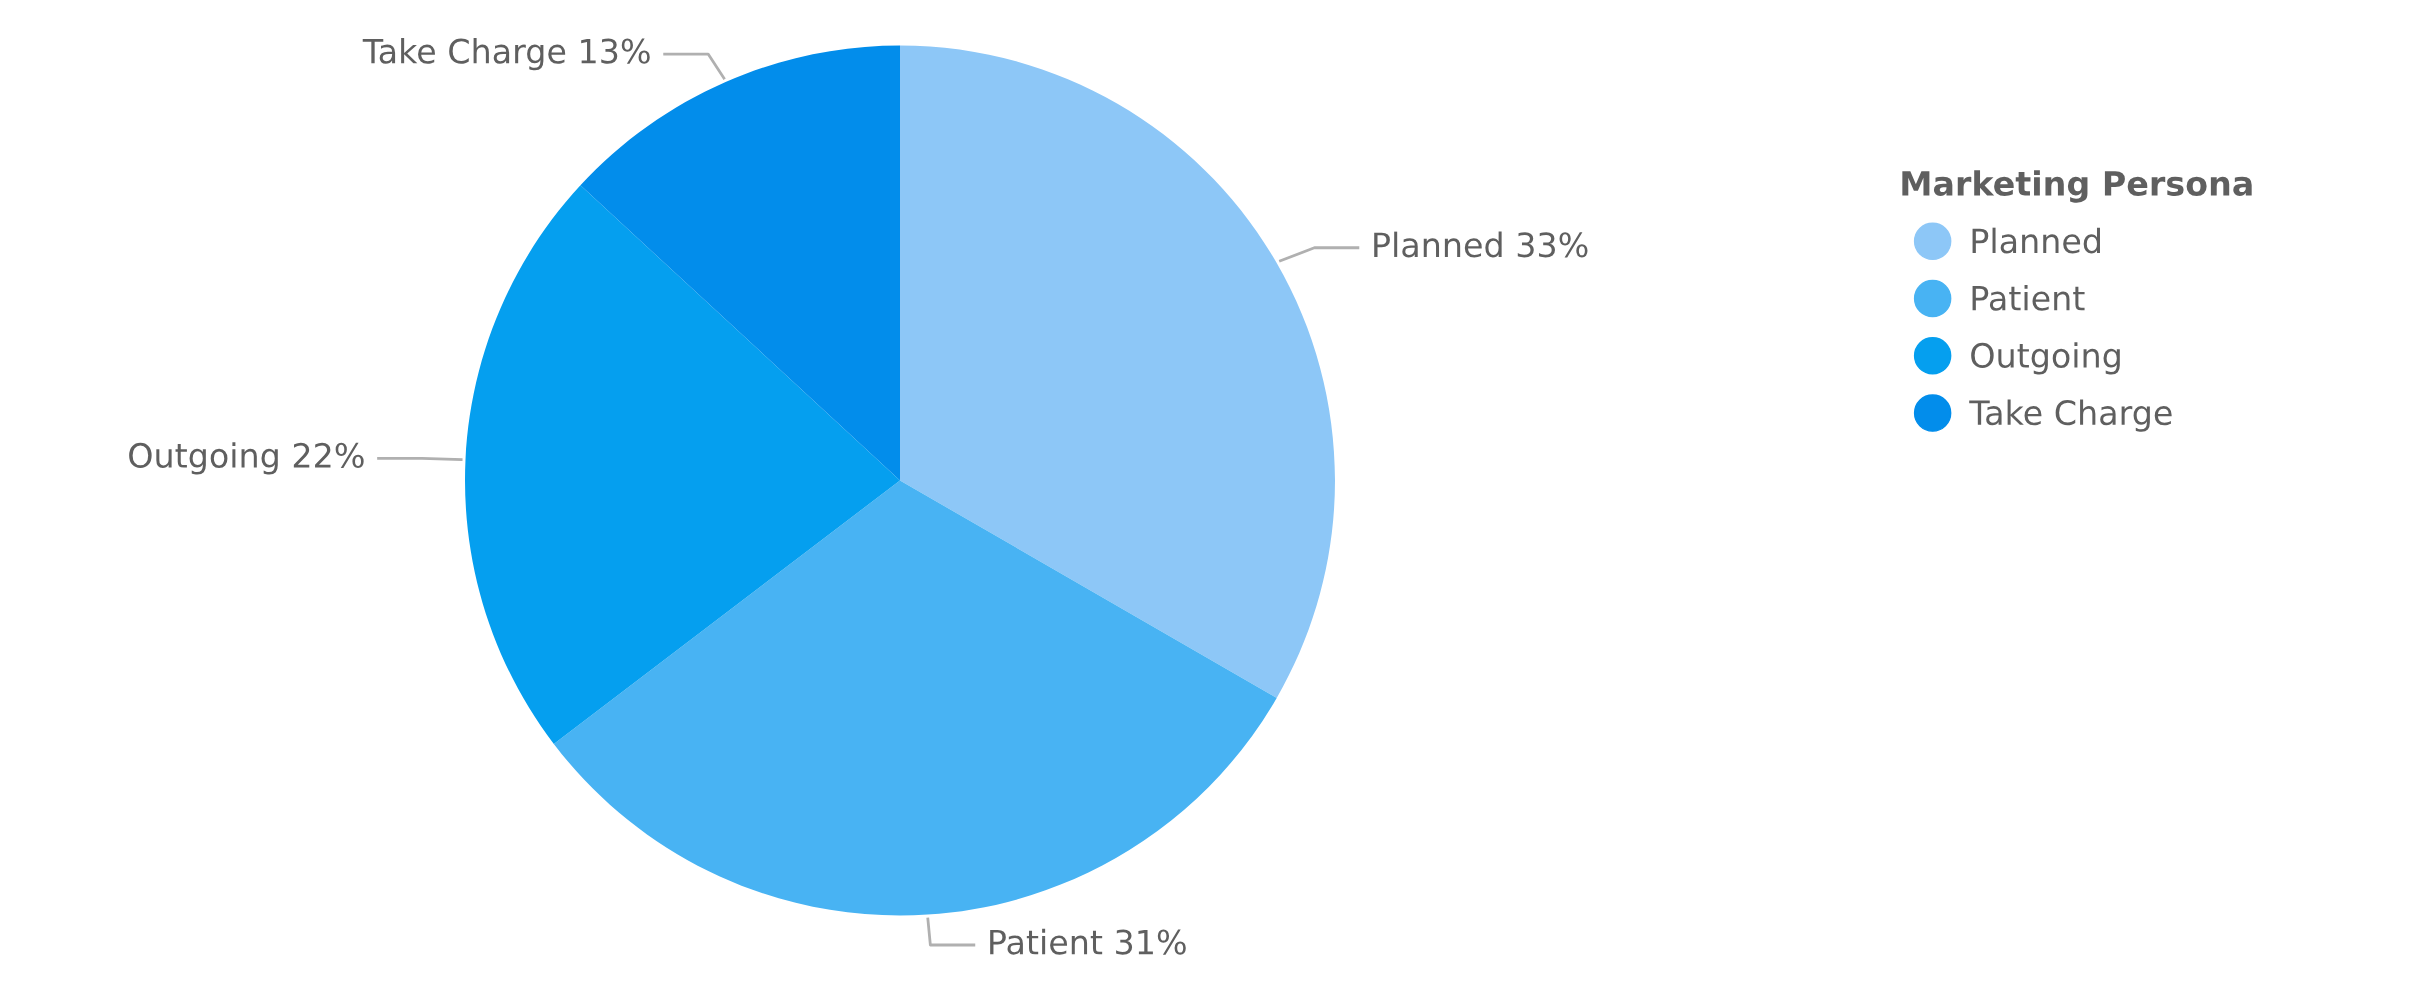  What do you see at coordinates (2070, 415) in the screenshot?
I see `legend-label: Take Charge` at bounding box center [2070, 415].